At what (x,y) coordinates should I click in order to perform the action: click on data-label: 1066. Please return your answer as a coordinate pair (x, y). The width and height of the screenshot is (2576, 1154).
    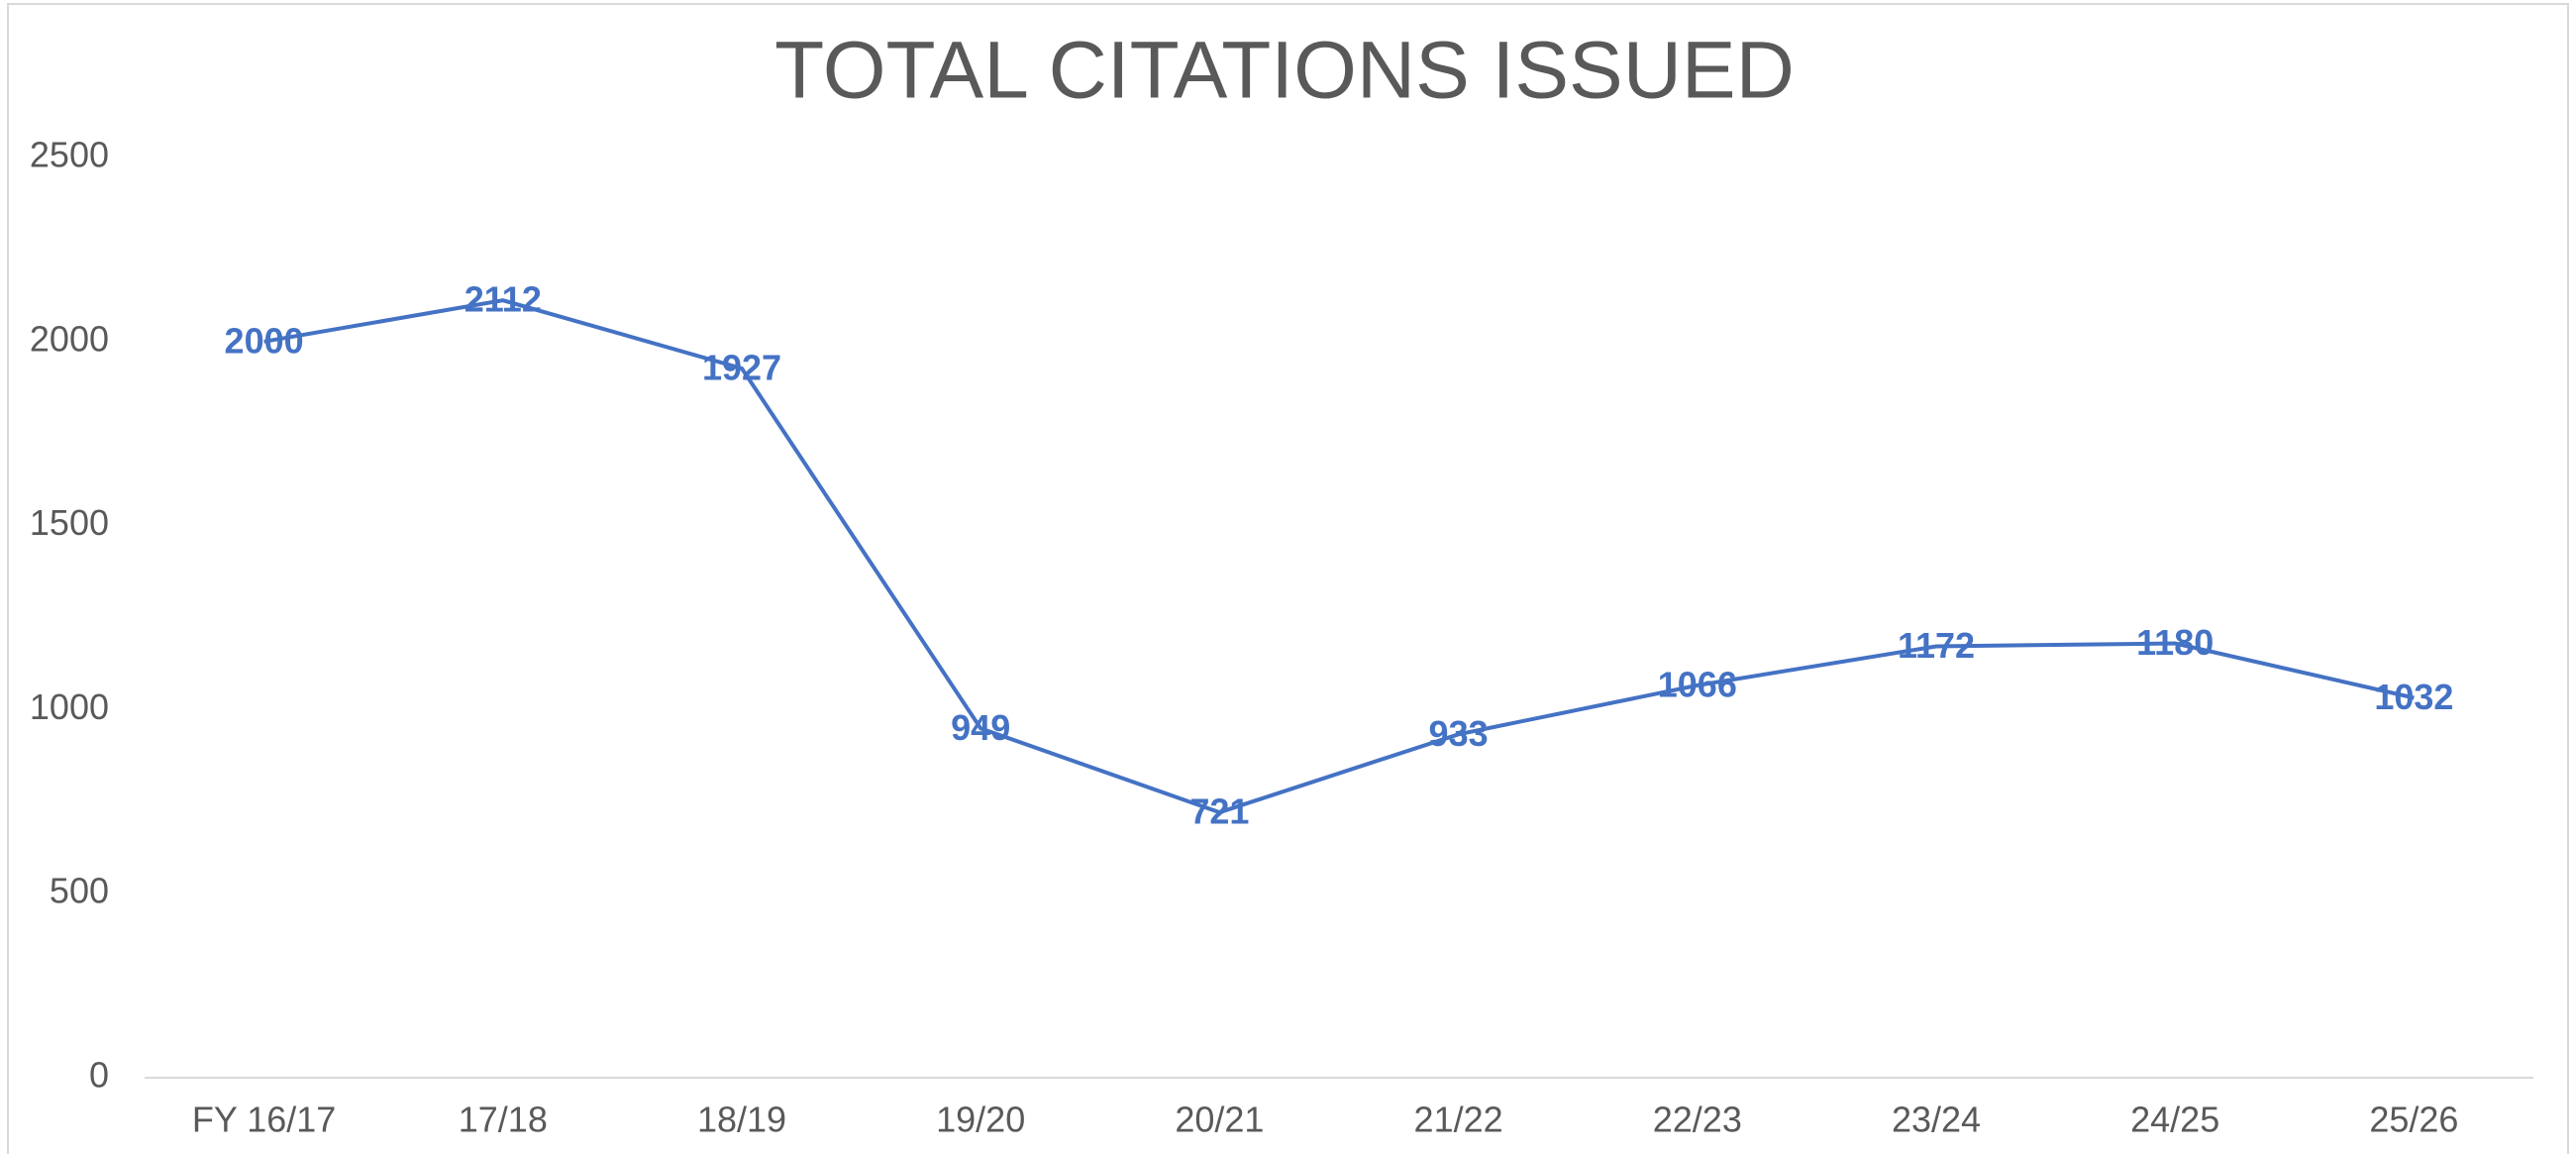
    Looking at the image, I should click on (1697, 684).